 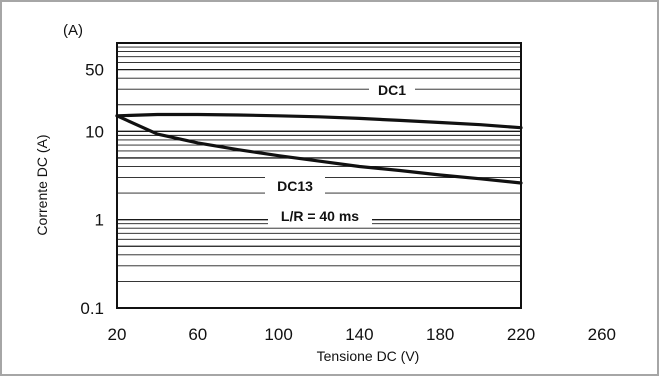 I want to click on x-tick-label: 100, so click(x=278, y=334).